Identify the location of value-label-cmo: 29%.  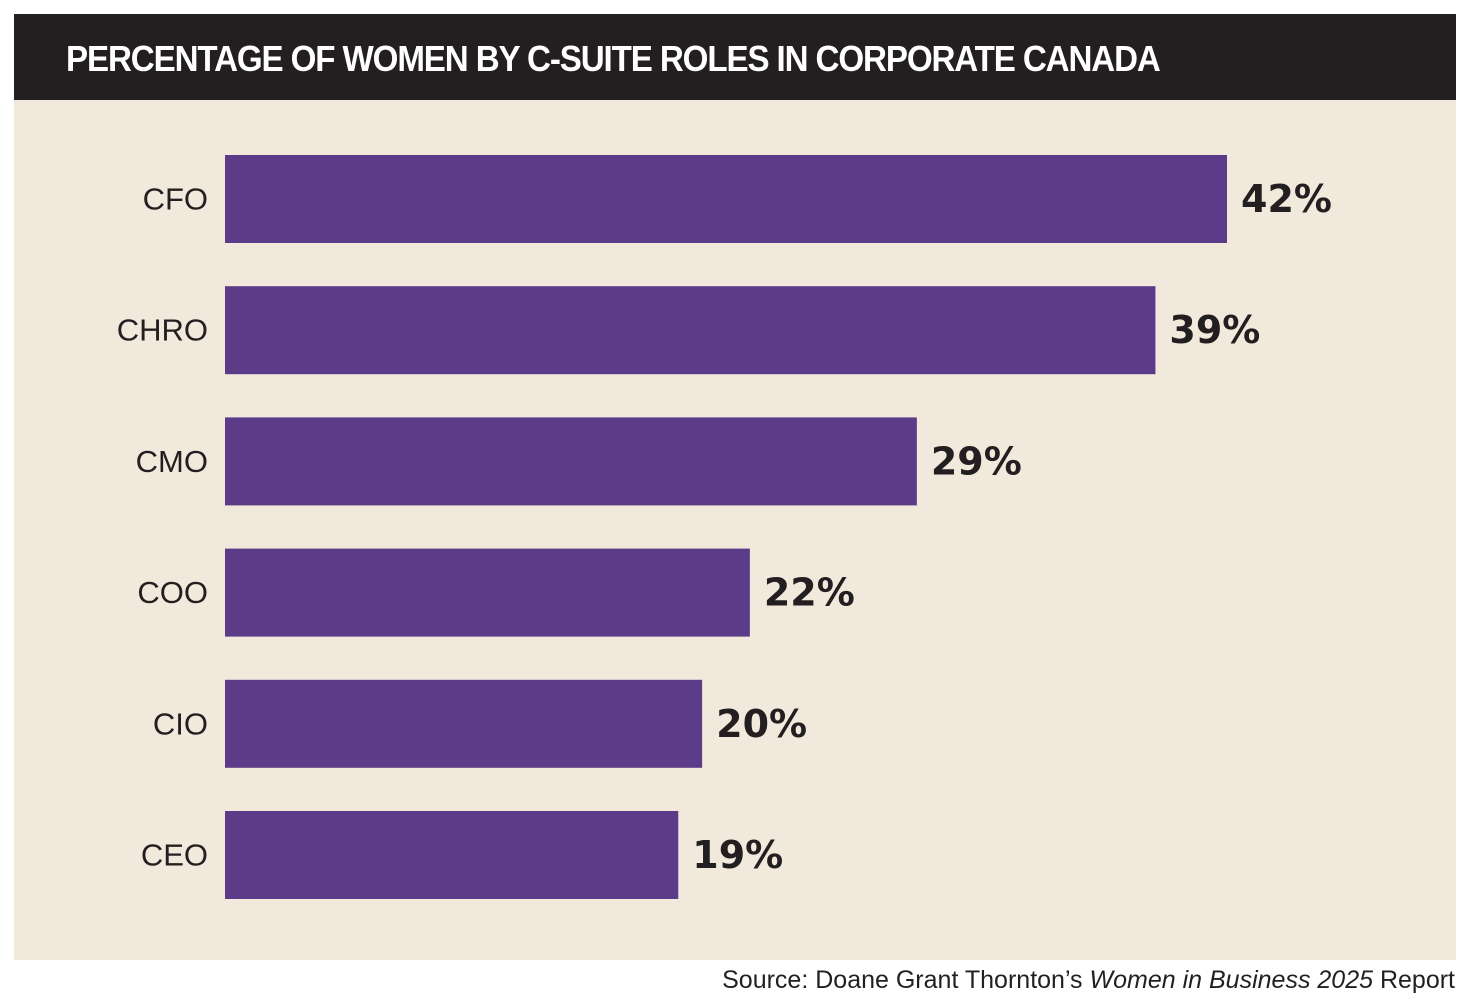
(976, 461).